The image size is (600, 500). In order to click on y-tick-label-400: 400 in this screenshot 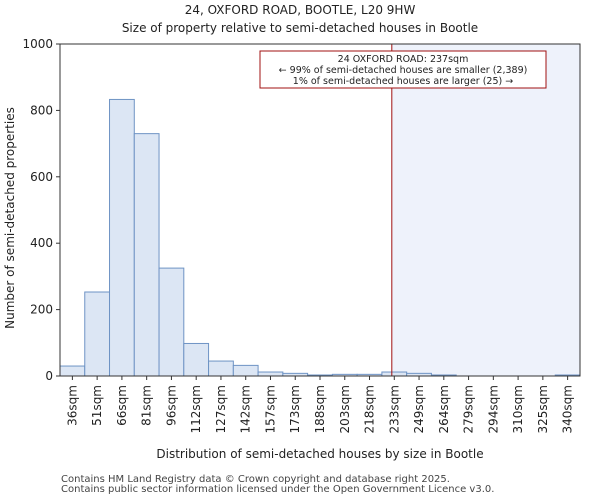, I will do `click(41, 243)`.